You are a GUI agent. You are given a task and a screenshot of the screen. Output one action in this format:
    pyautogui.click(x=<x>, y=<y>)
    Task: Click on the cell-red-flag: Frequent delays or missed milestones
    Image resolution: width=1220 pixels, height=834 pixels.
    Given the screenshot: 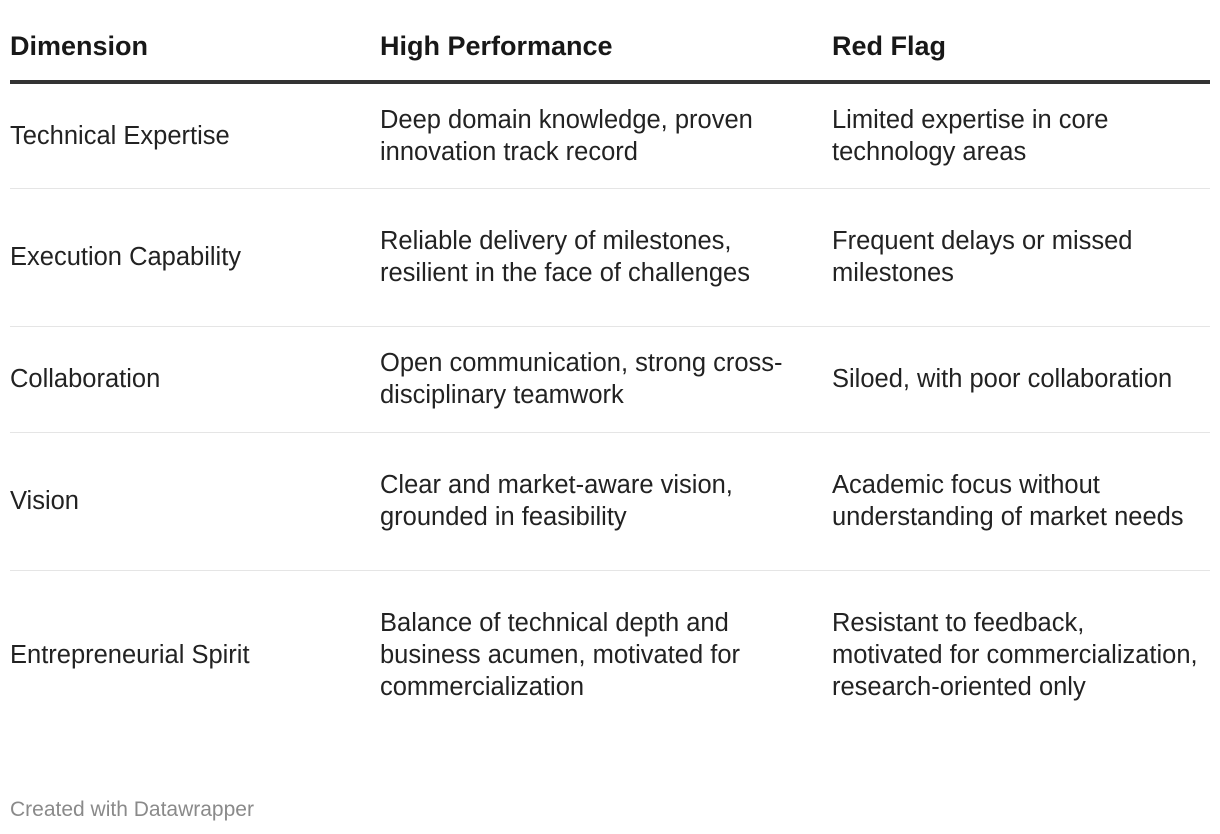 What is the action you would take?
    pyautogui.click(x=1021, y=257)
    